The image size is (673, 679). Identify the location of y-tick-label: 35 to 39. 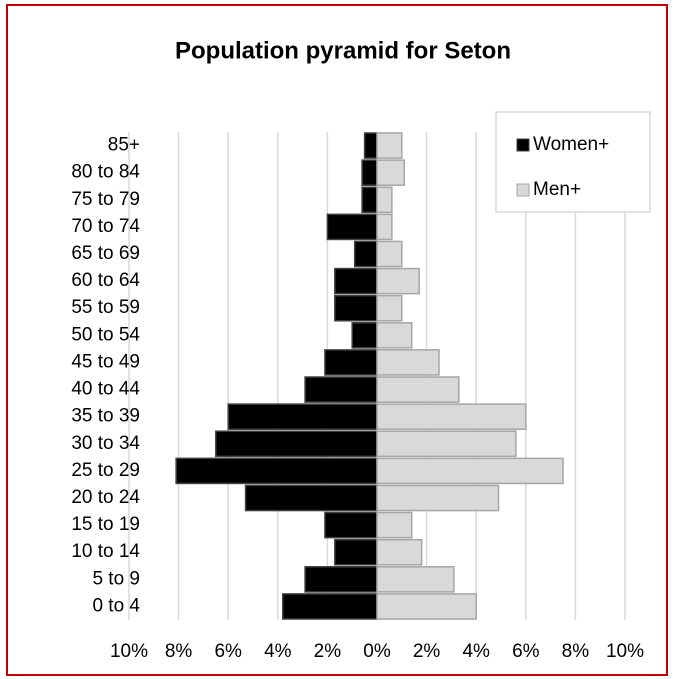
(105, 416).